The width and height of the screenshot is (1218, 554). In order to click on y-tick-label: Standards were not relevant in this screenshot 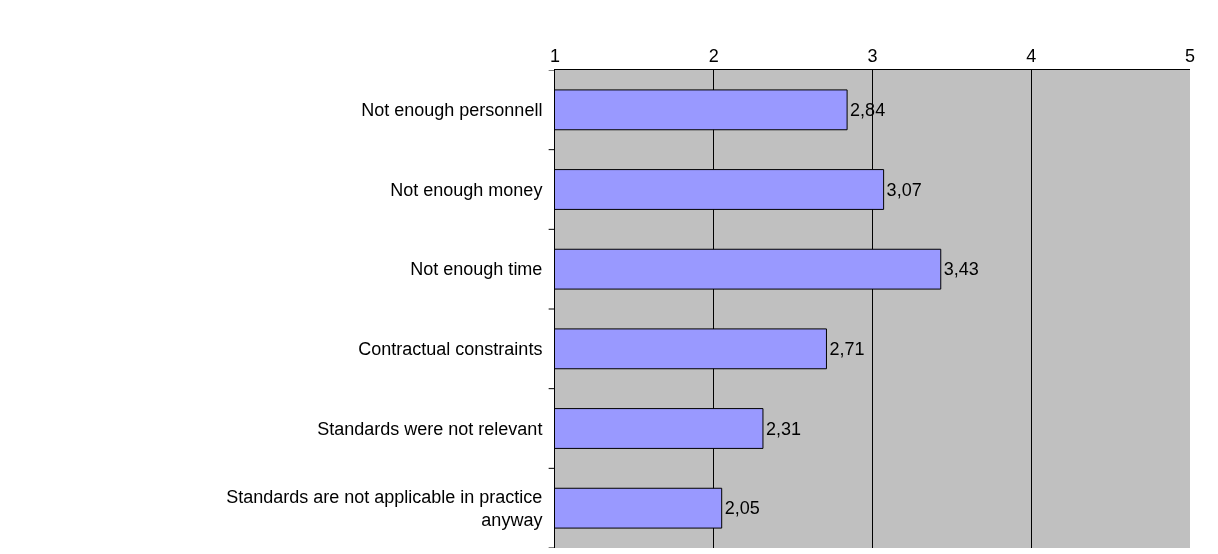, I will do `click(430, 428)`.